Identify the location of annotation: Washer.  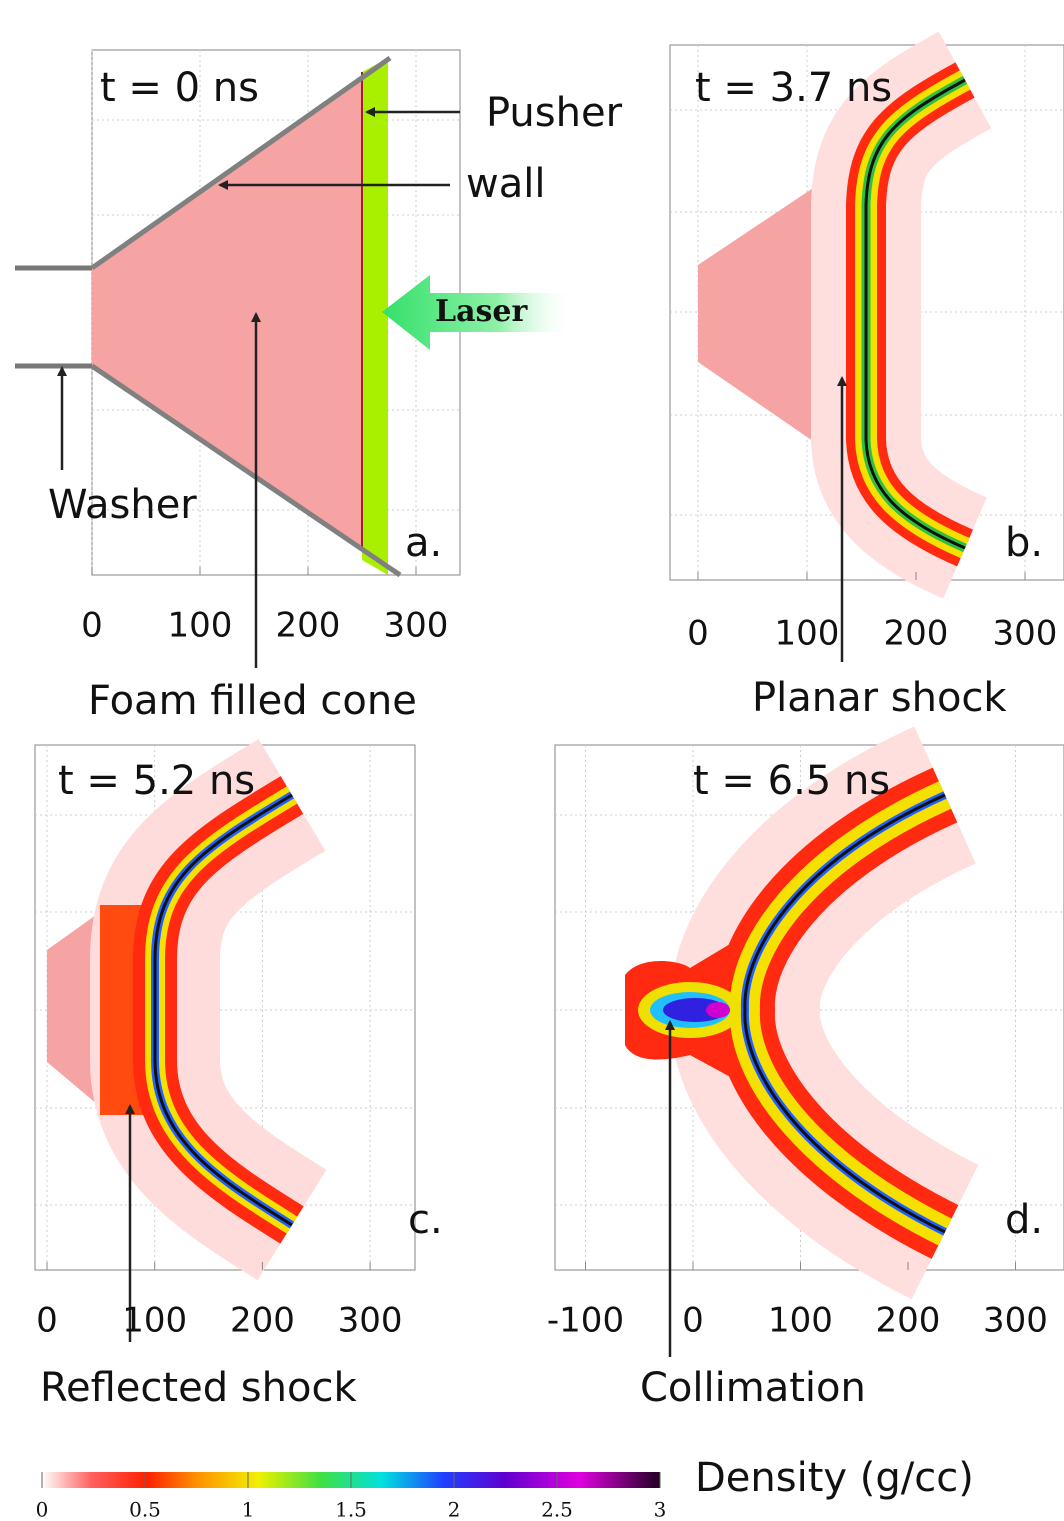
(122, 505).